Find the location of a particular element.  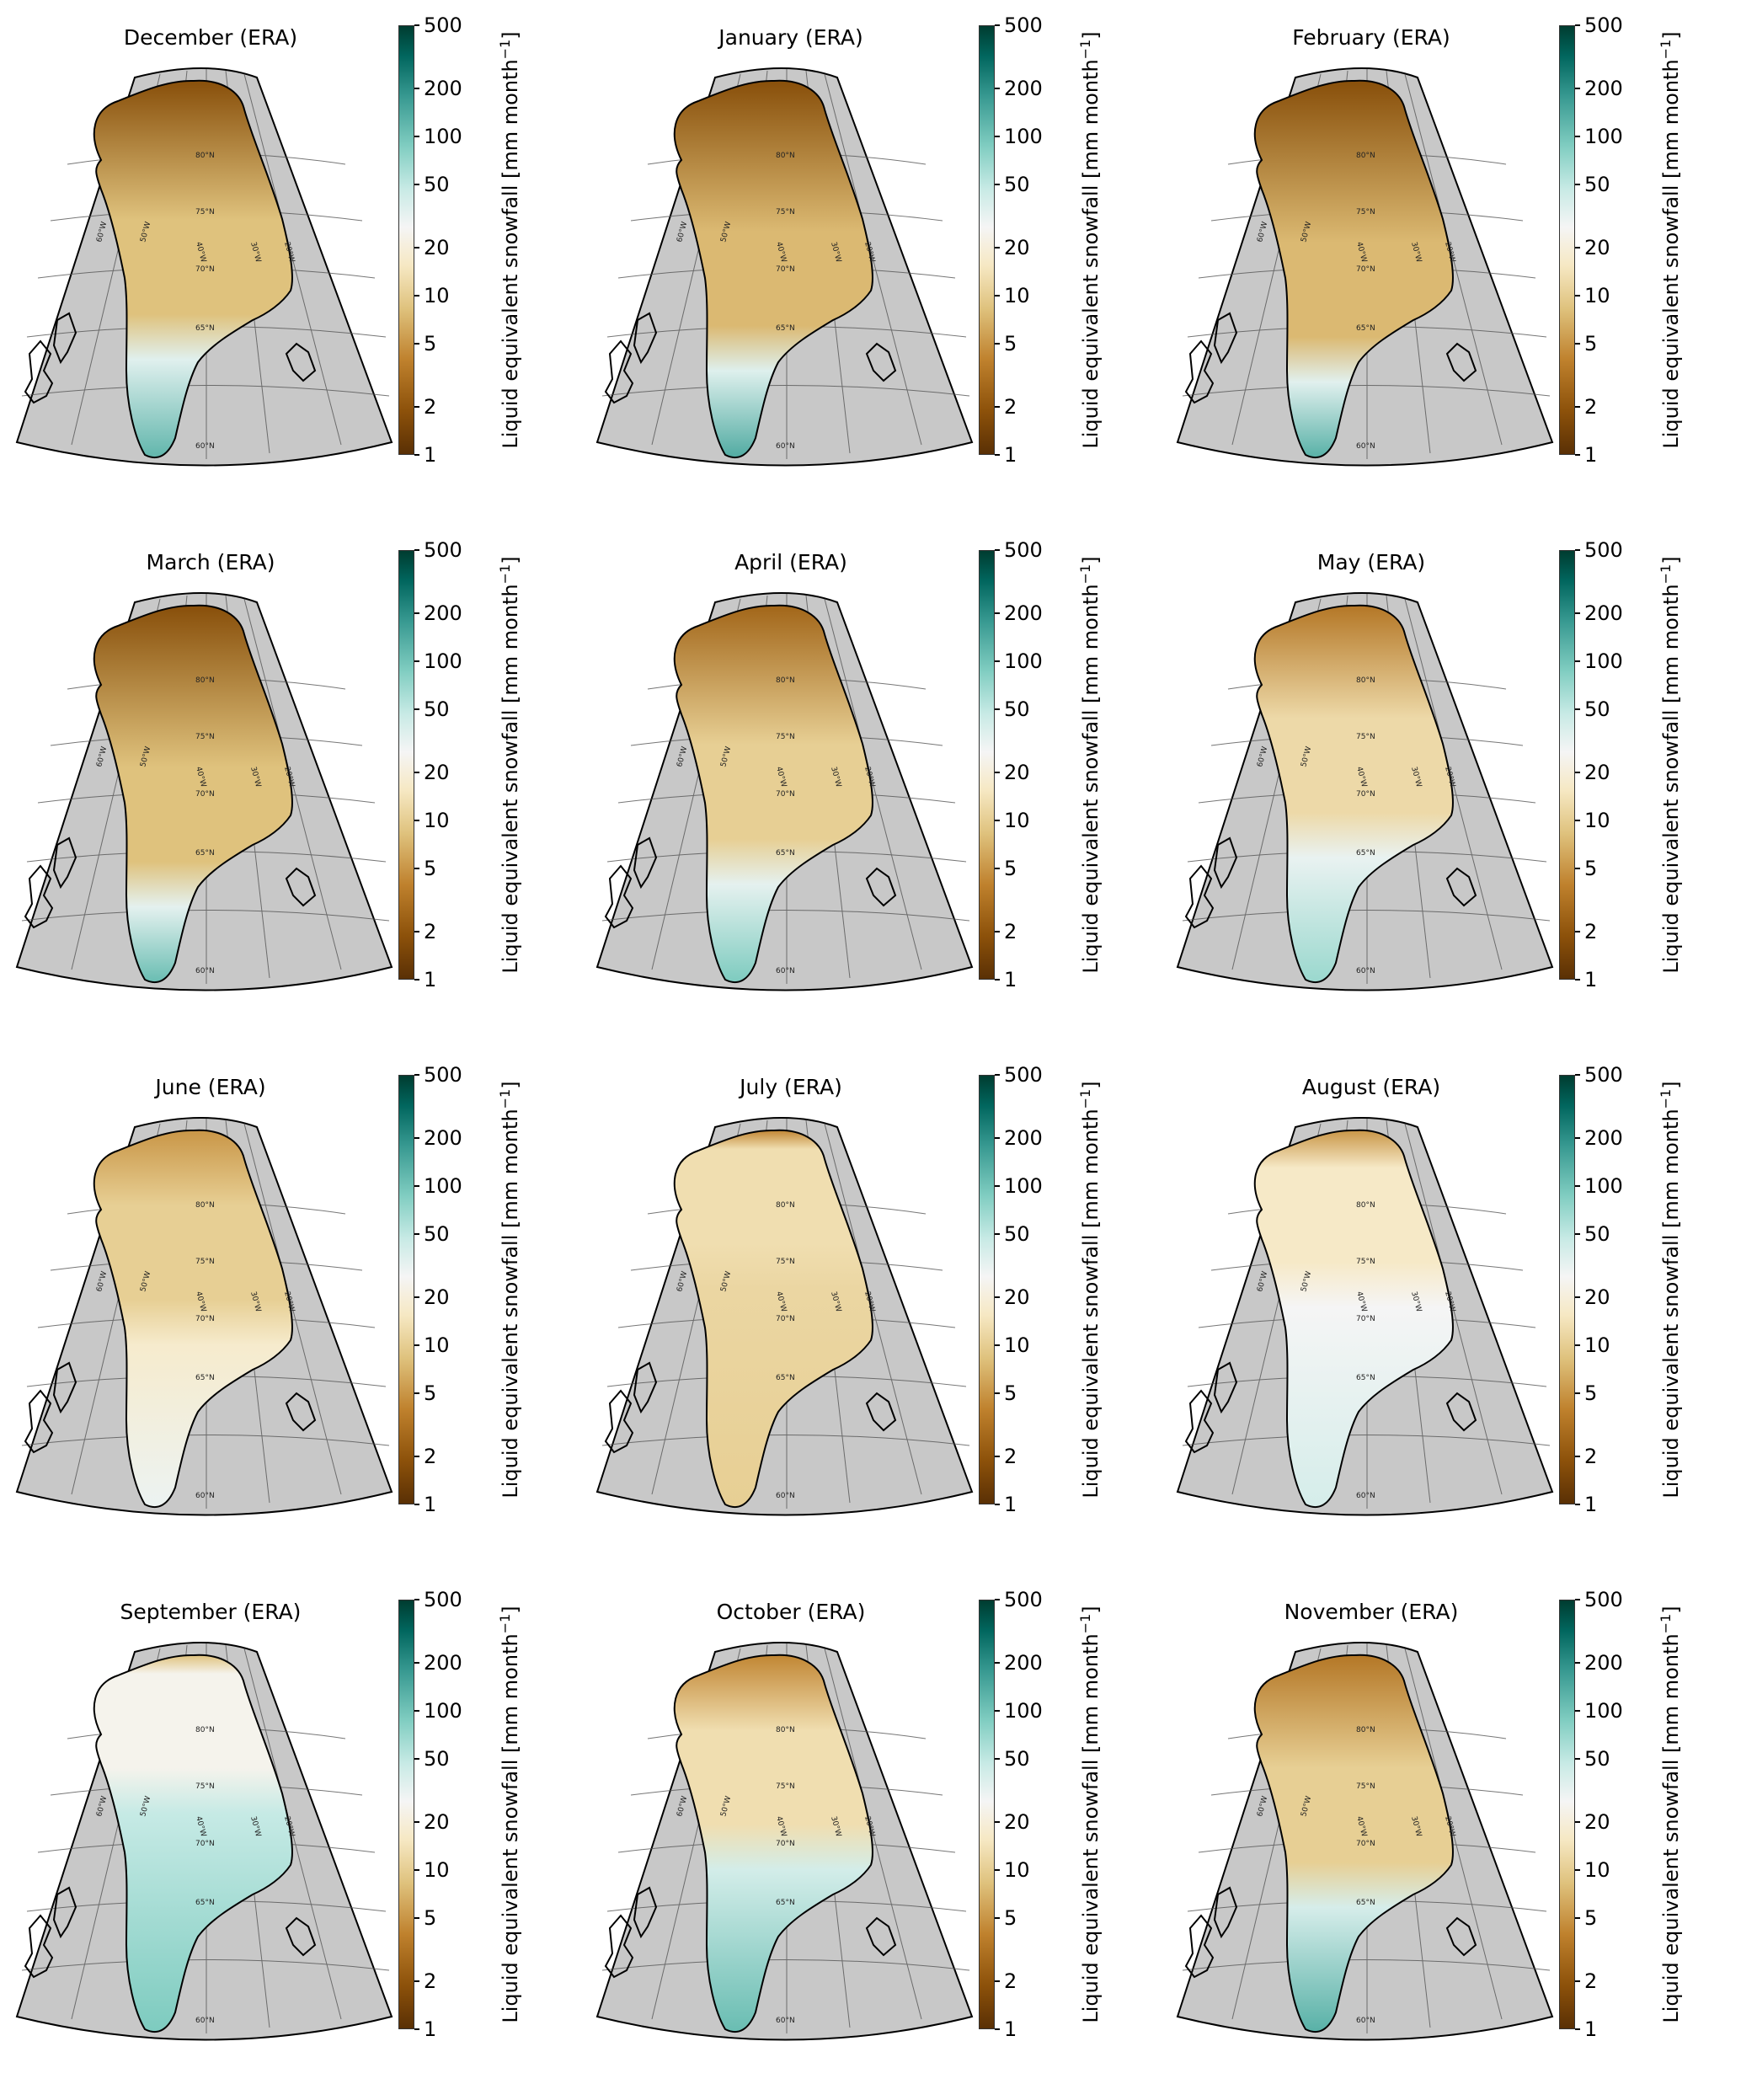

panel-title: January (ERA) is located at coordinates (790, 37).